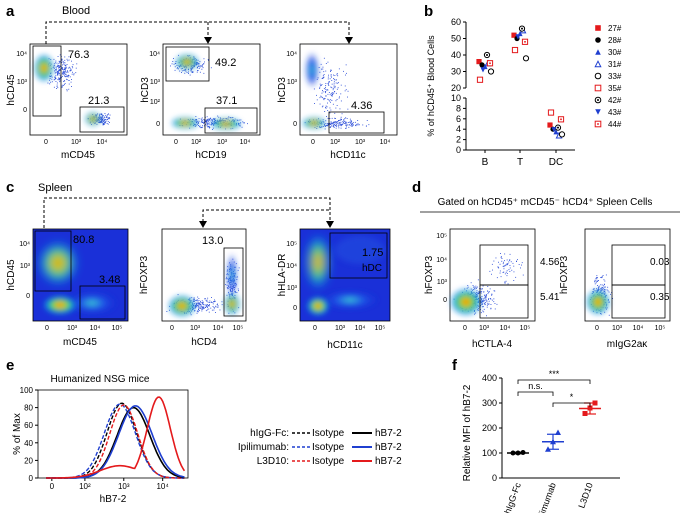  Describe the element at coordinates (28, 408) in the screenshot. I see `tick-label: 80` at that location.